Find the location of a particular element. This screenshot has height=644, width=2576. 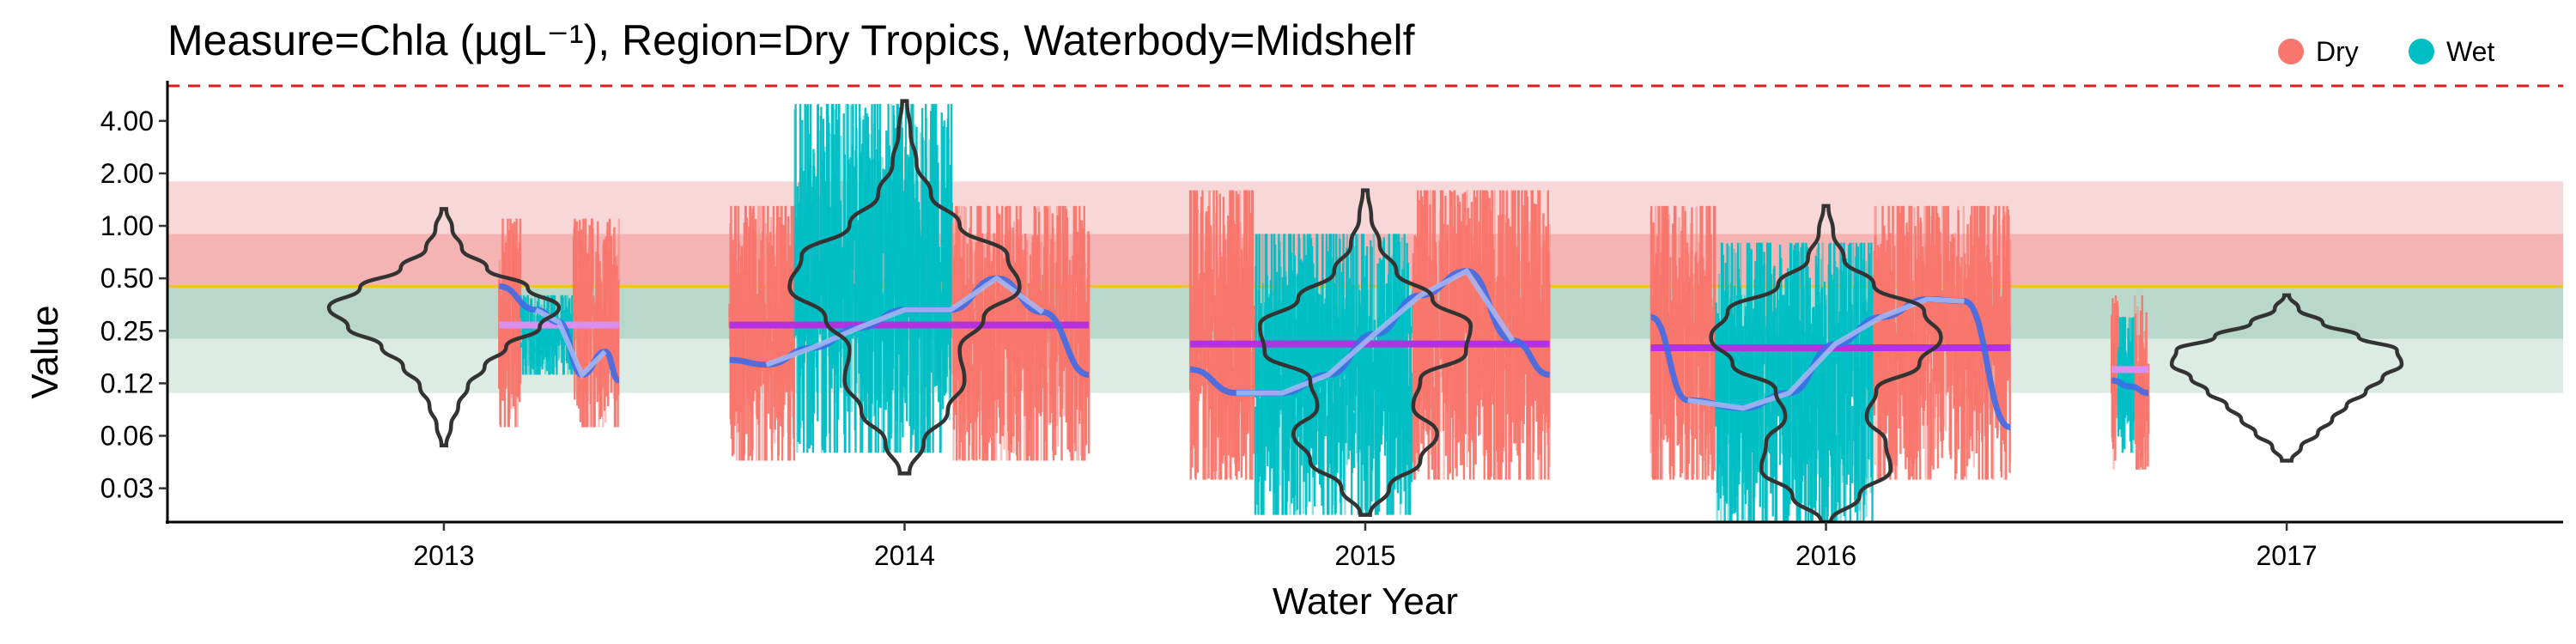

legend-key-wet is located at coordinates (2421, 52).